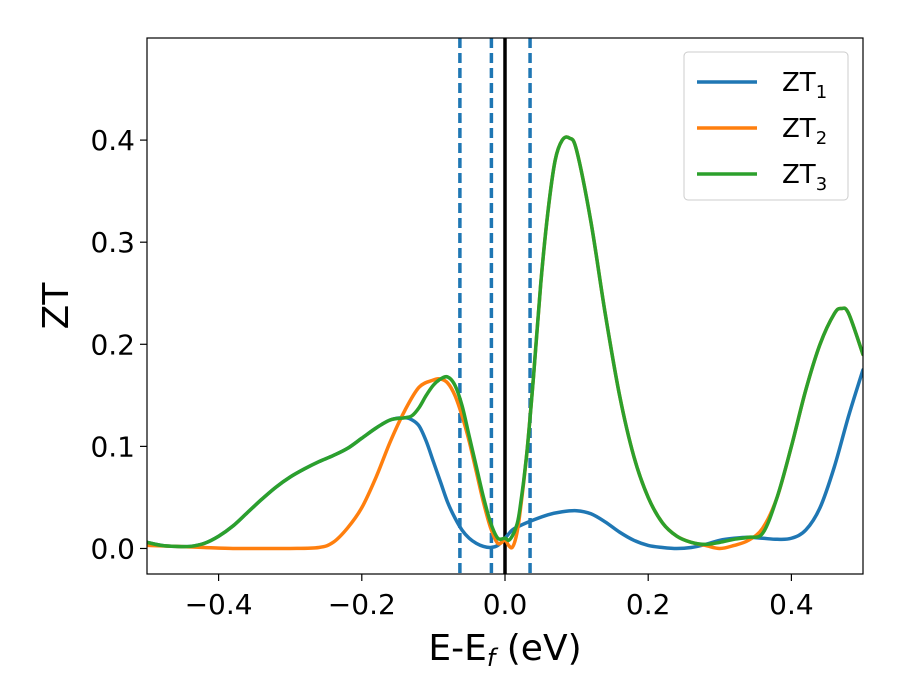  What do you see at coordinates (804, 177) in the screenshot?
I see `legend-label-zt3: ZT3` at bounding box center [804, 177].